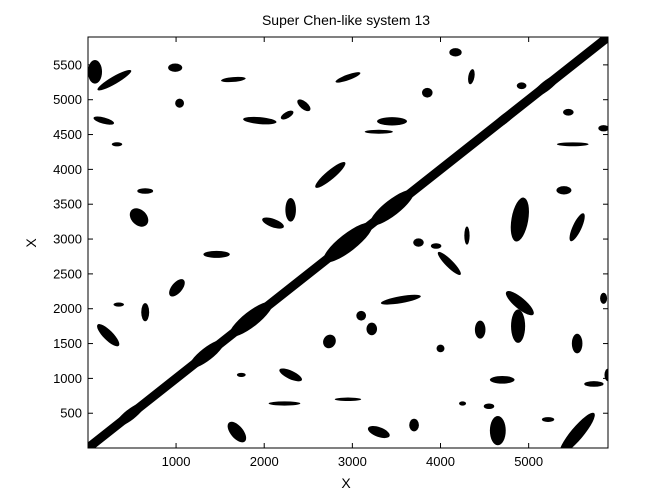 This screenshot has height=504, width=672. I want to click on y-tick-label: 3000, so click(67, 239).